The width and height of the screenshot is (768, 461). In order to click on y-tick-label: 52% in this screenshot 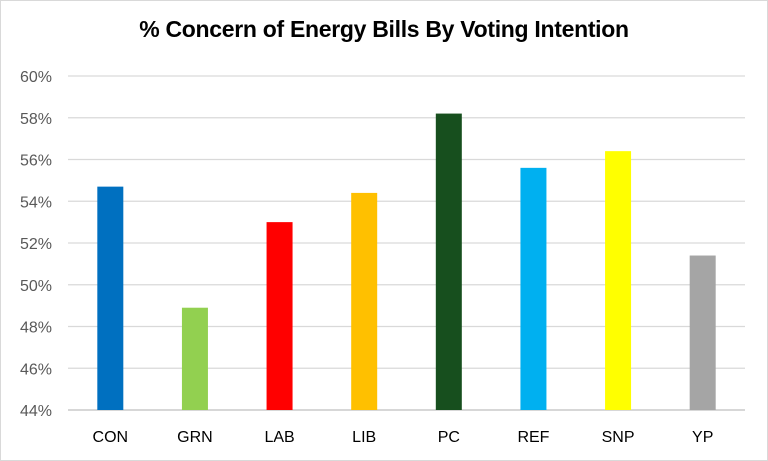, I will do `click(36, 244)`.